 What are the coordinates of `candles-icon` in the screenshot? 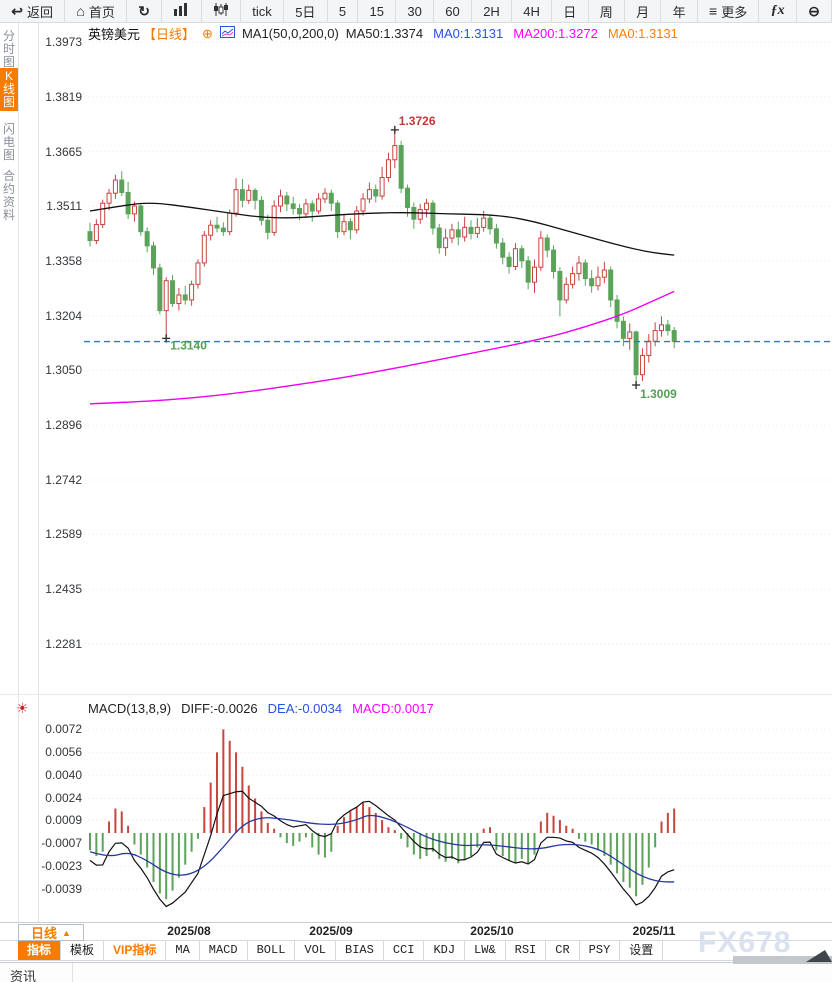 It's located at (221, 11).